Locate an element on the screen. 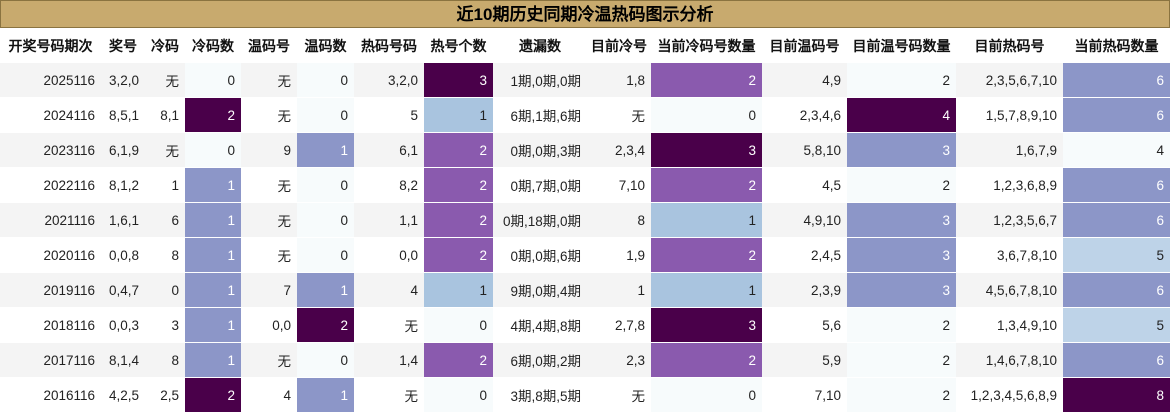 Image resolution: width=1170 pixels, height=413 pixels. table-cell: 2,3,9 is located at coordinates (804, 290).